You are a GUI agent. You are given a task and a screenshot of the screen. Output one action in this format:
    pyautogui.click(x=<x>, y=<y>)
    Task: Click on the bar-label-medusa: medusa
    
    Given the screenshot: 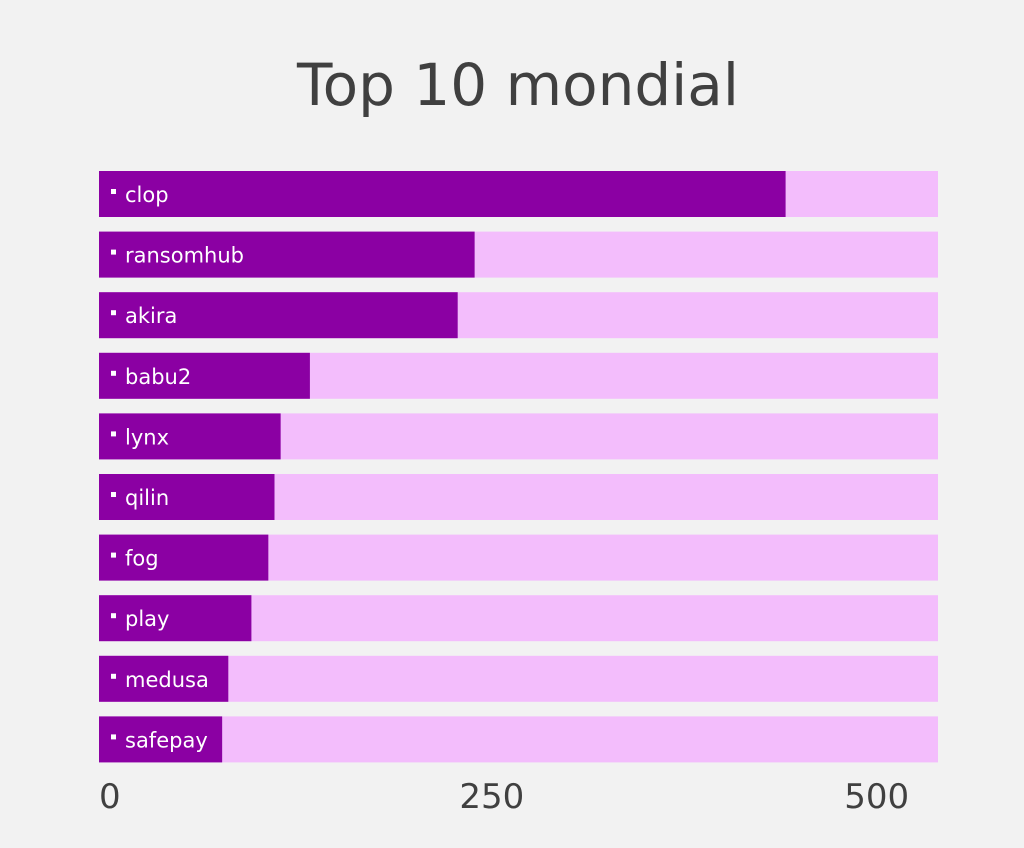 What is the action you would take?
    pyautogui.click(x=167, y=680)
    